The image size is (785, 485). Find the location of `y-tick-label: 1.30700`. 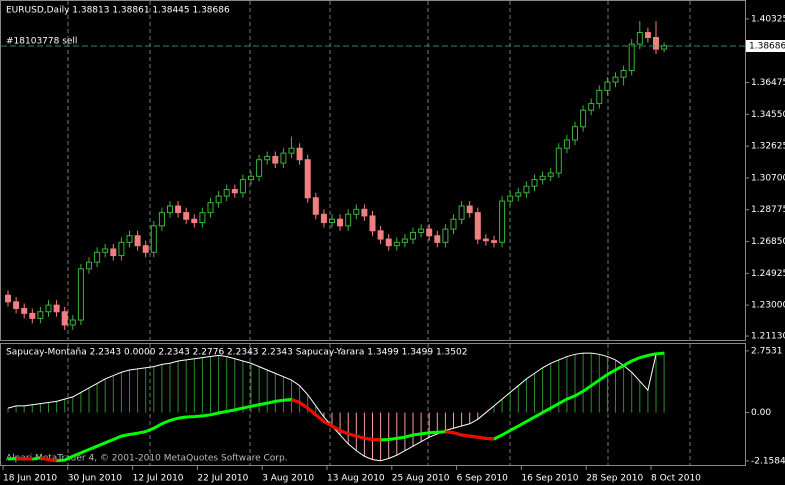

y-tick-label: 1.30700 is located at coordinates (768, 178).